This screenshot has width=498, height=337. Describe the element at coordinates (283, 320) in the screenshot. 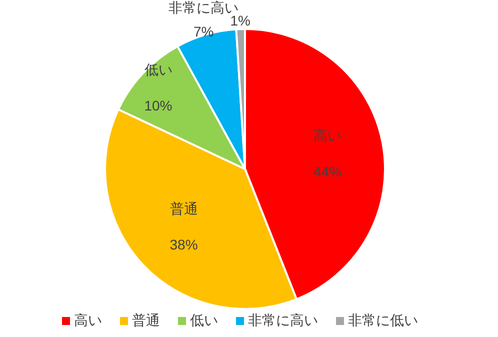

I see `legend-label: 非常に高い` at that location.